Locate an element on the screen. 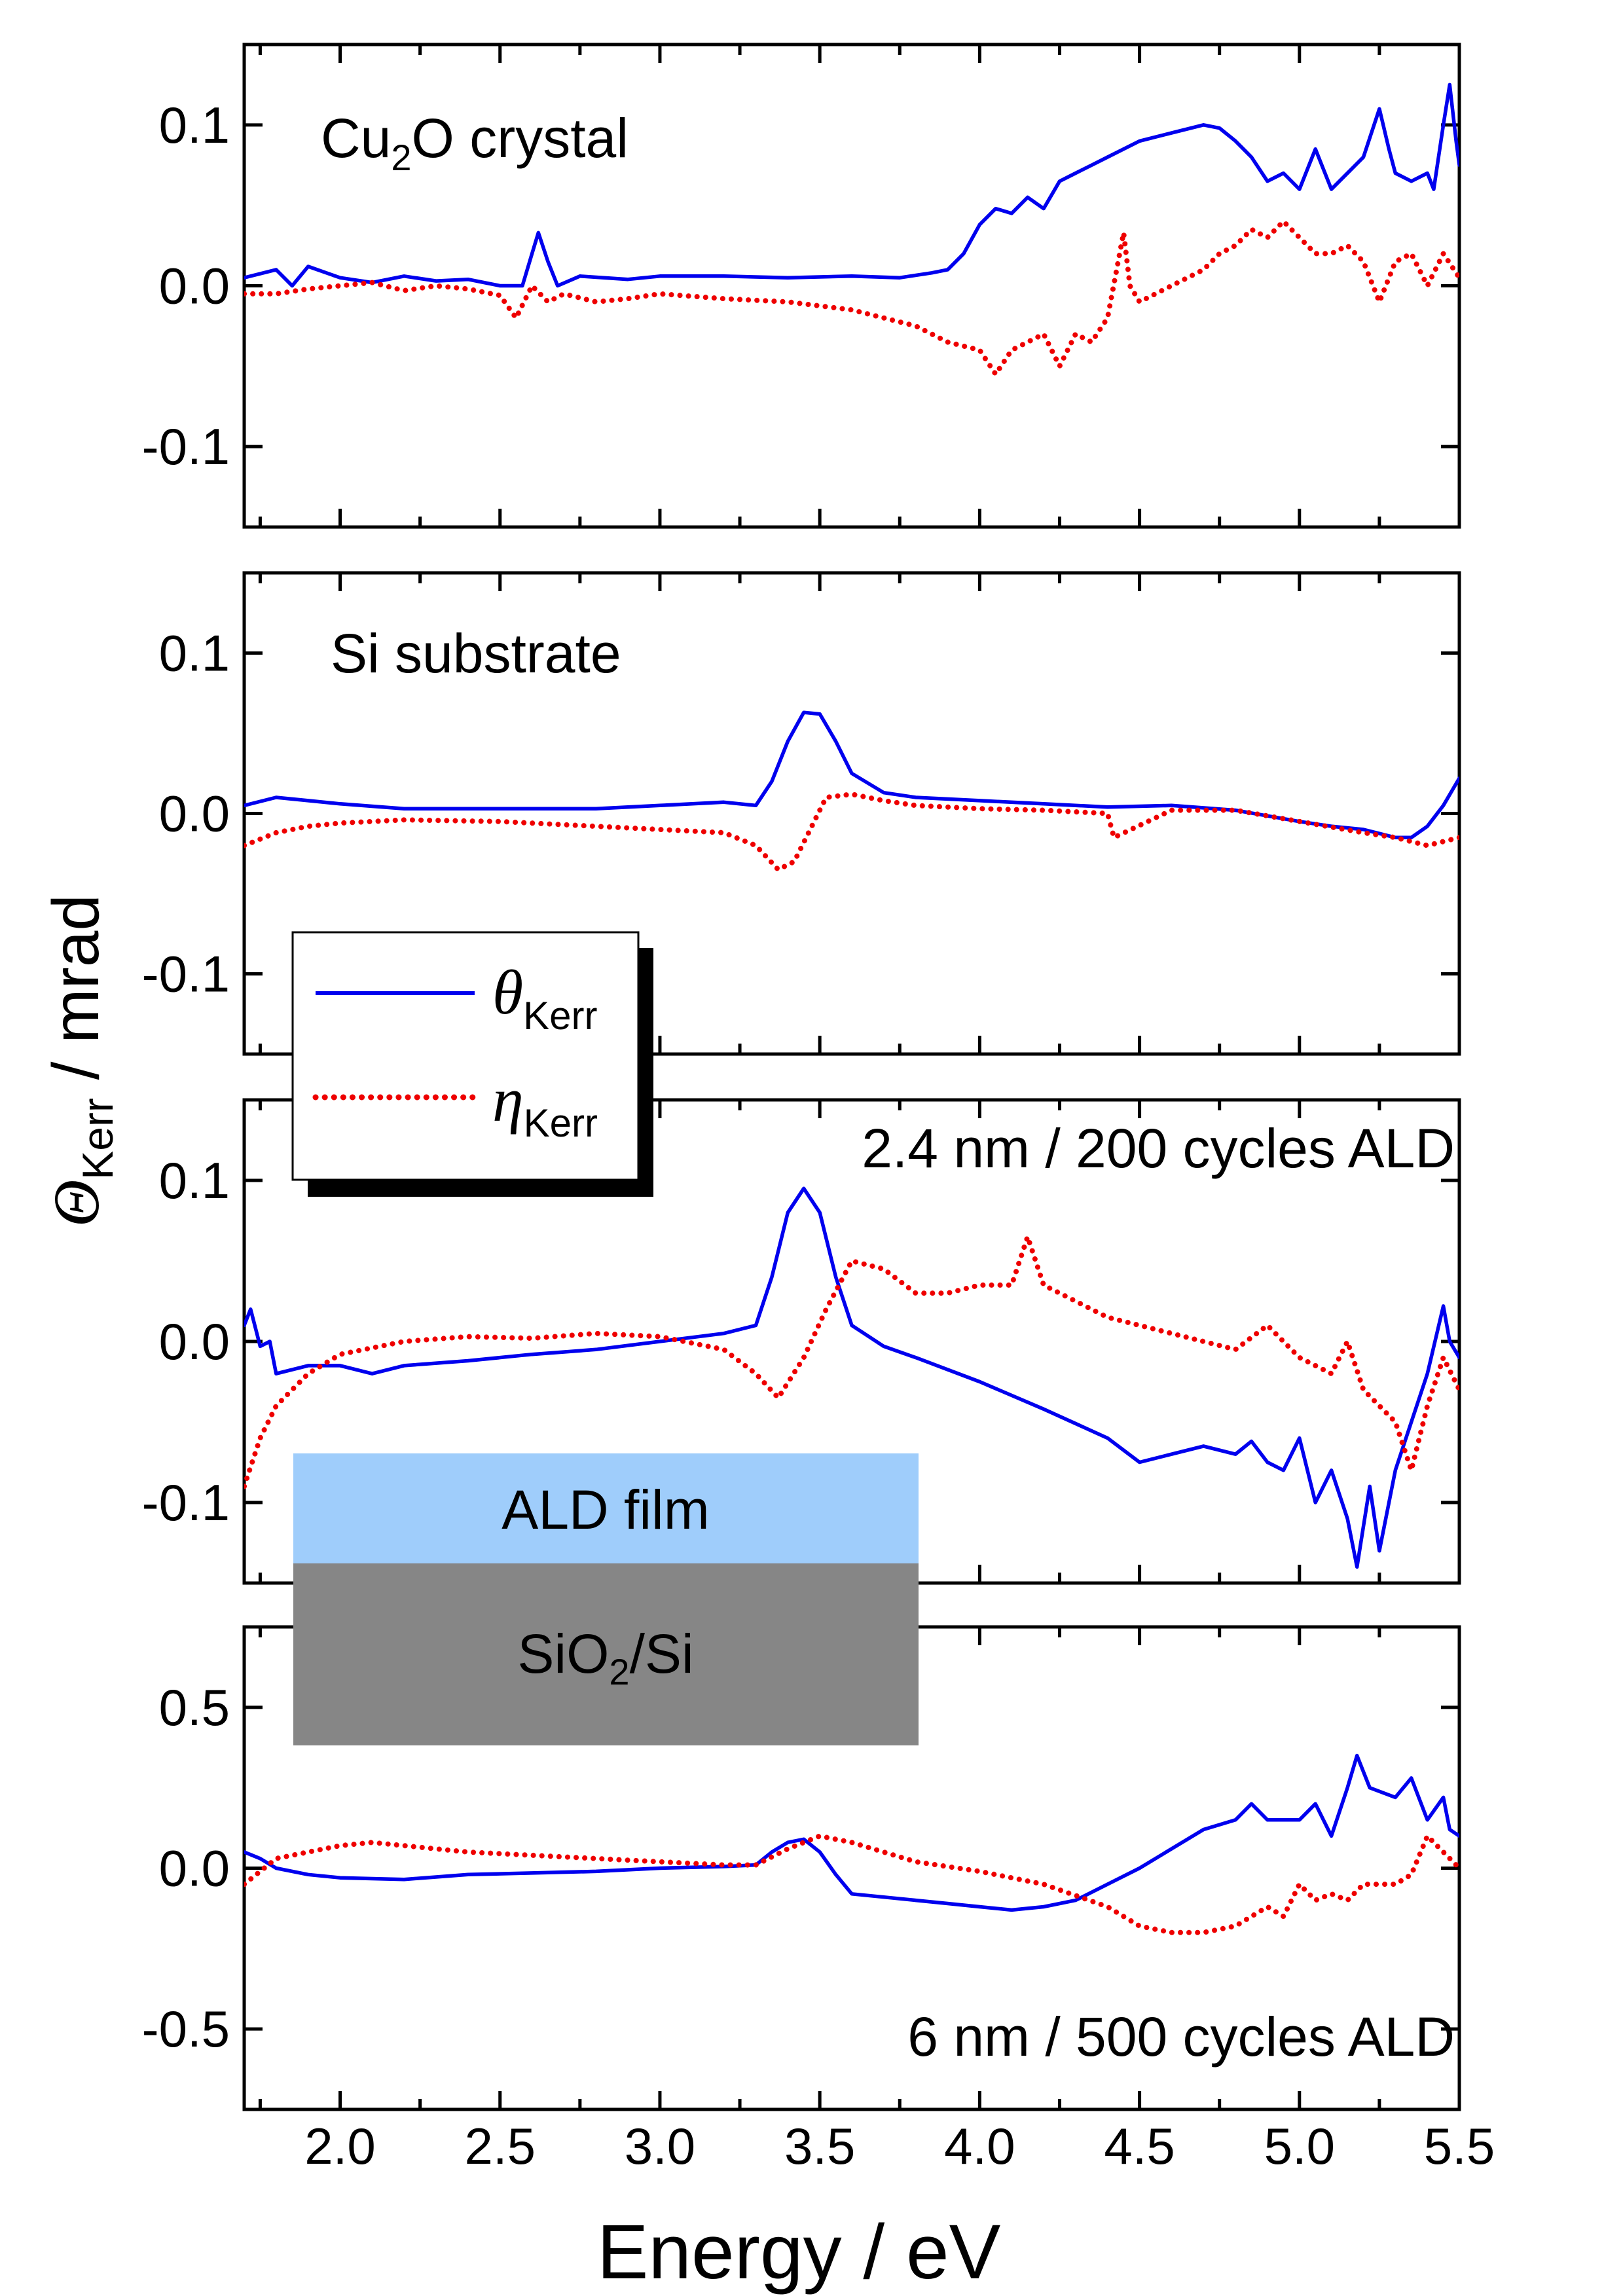  y-axis-symbol: Θ is located at coordinates (76, 1203).